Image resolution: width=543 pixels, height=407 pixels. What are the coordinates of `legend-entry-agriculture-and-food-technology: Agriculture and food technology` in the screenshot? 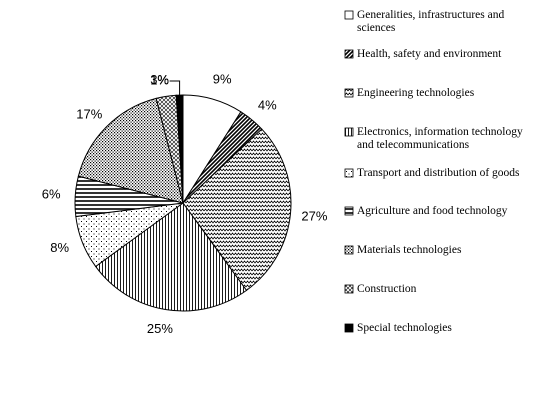 It's located at (426, 211).